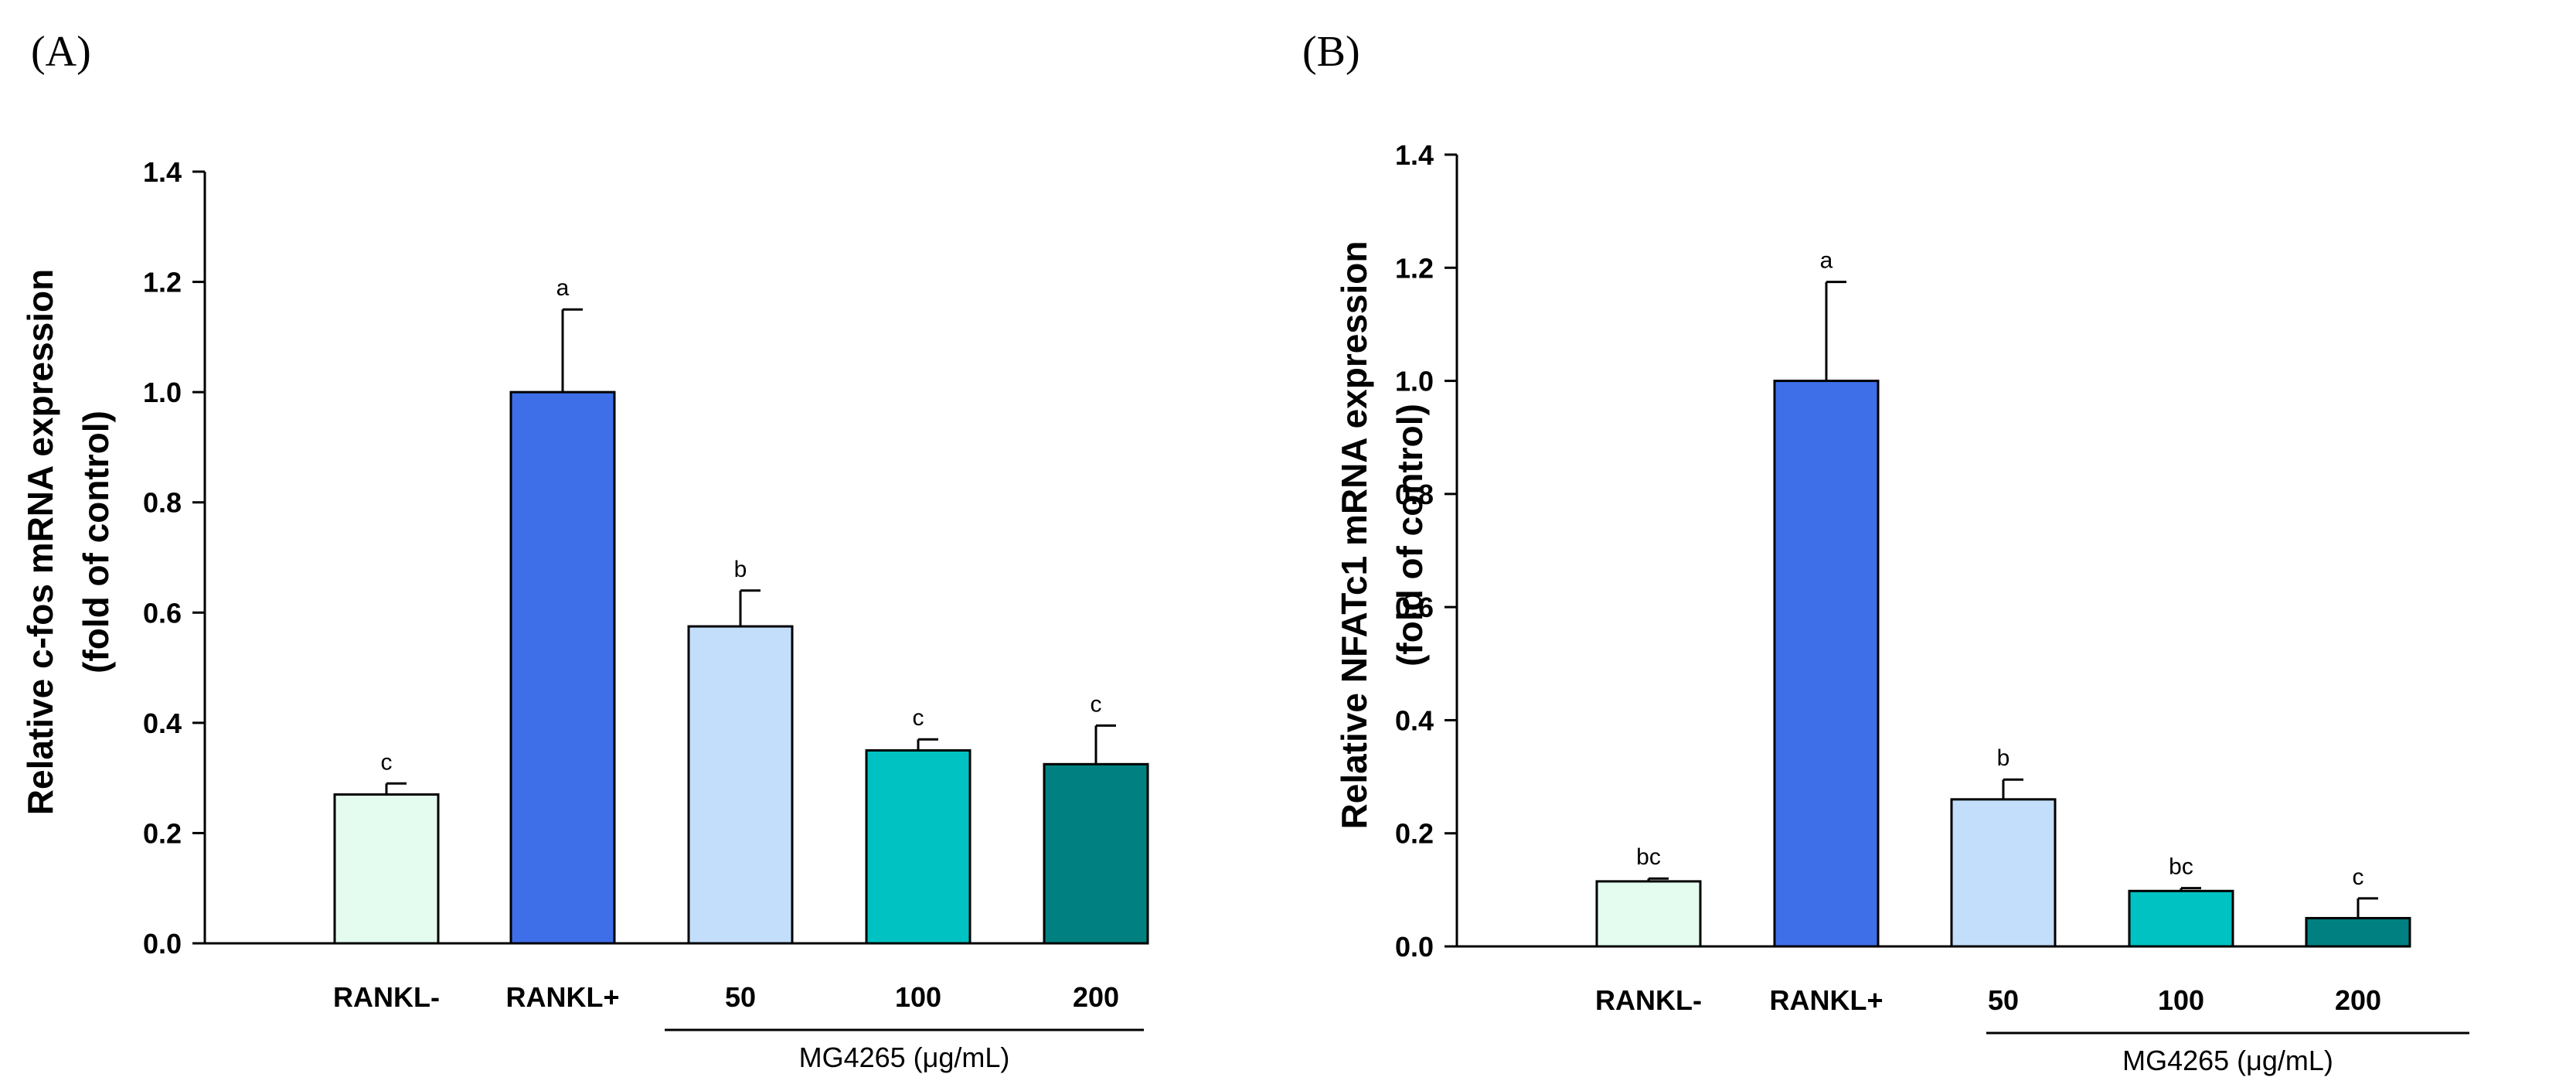 The image size is (2576, 1091). Describe the element at coordinates (40, 542) in the screenshot. I see `y-axis-title-line1: Relative c-fos mRNA expression` at that location.